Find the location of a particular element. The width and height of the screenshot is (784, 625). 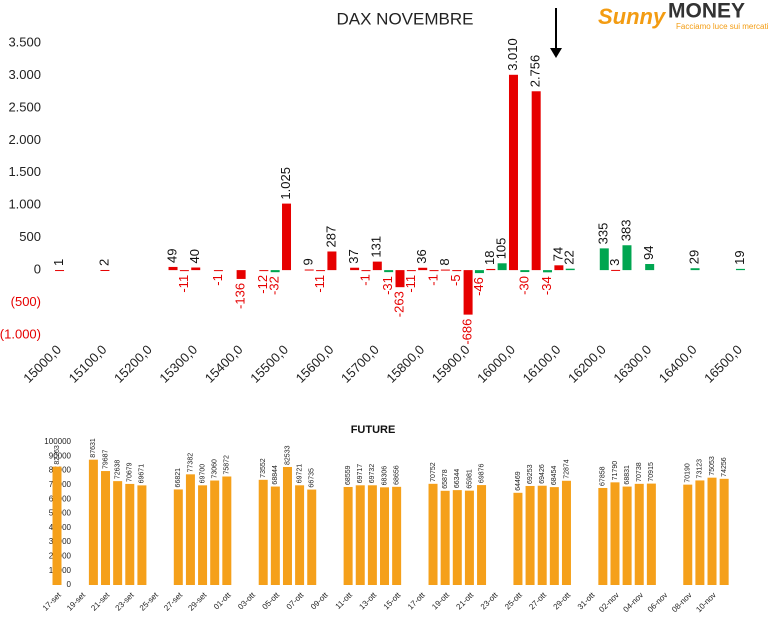

value-label: -1 is located at coordinates (432, 280).